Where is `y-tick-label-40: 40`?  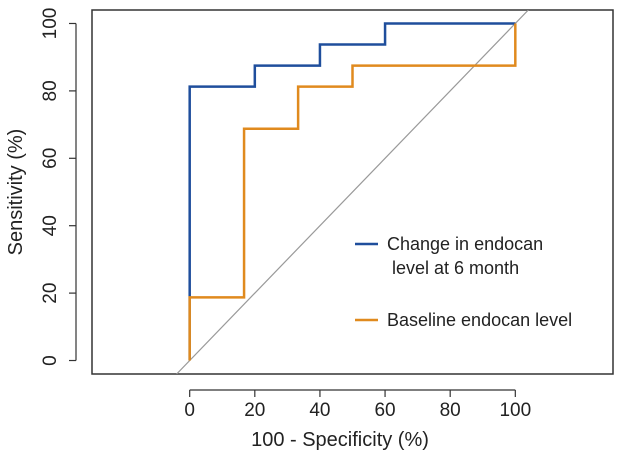 y-tick-label-40: 40 is located at coordinates (50, 225).